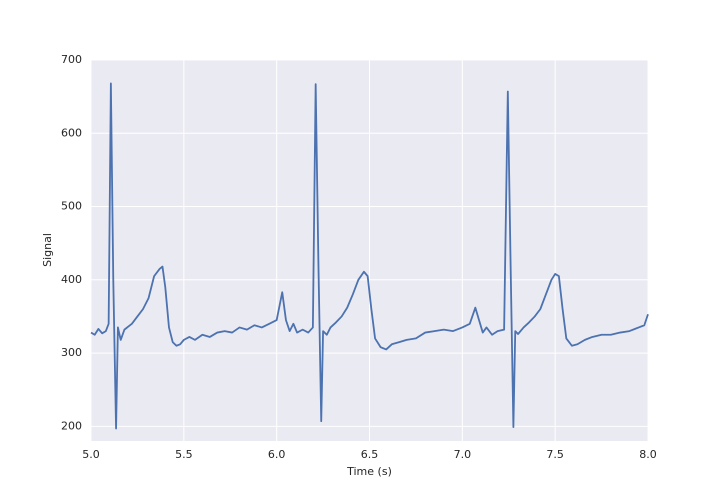  What do you see at coordinates (184, 454) in the screenshot?
I see `x-tick-label: 5.5` at bounding box center [184, 454].